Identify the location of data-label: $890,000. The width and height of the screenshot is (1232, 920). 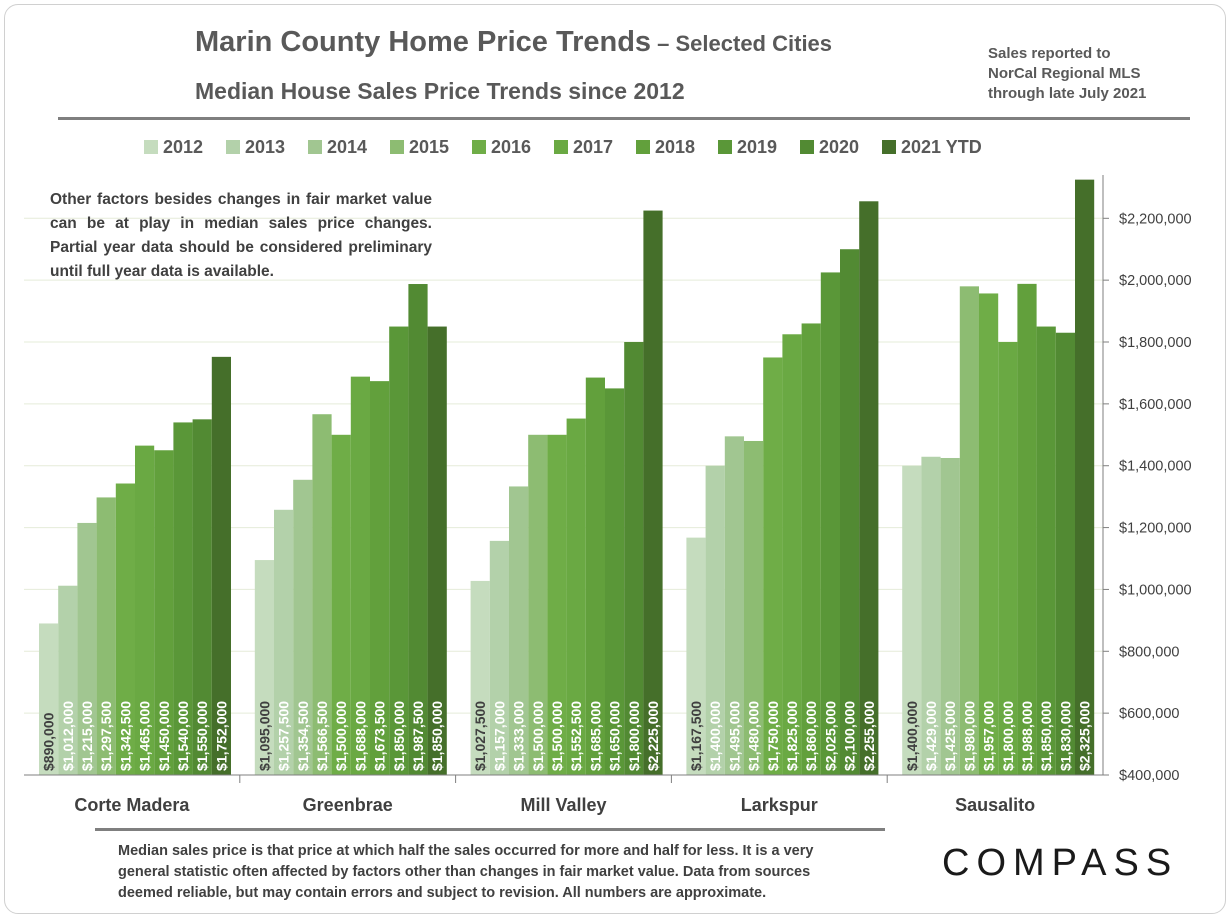
(49, 741).